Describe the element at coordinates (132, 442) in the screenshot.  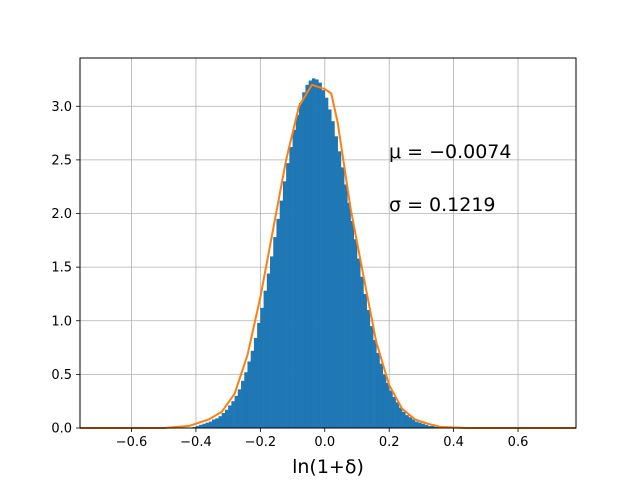
I see `x-tick-label: −0.6` at that location.